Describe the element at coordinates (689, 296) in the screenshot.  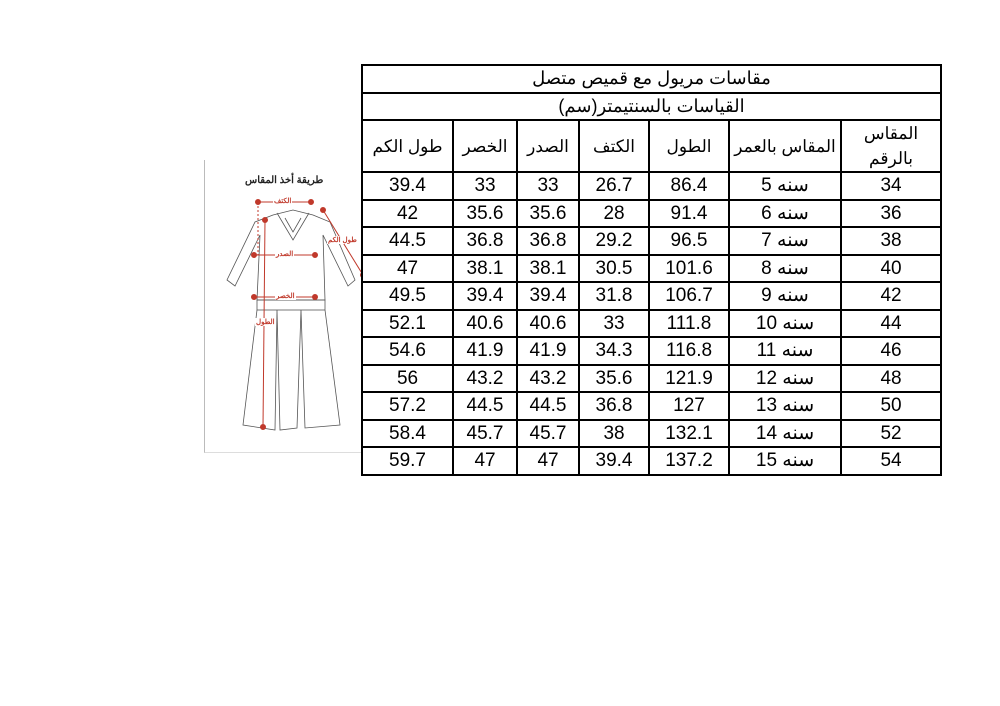
I see `table-cell: 106.7` at that location.